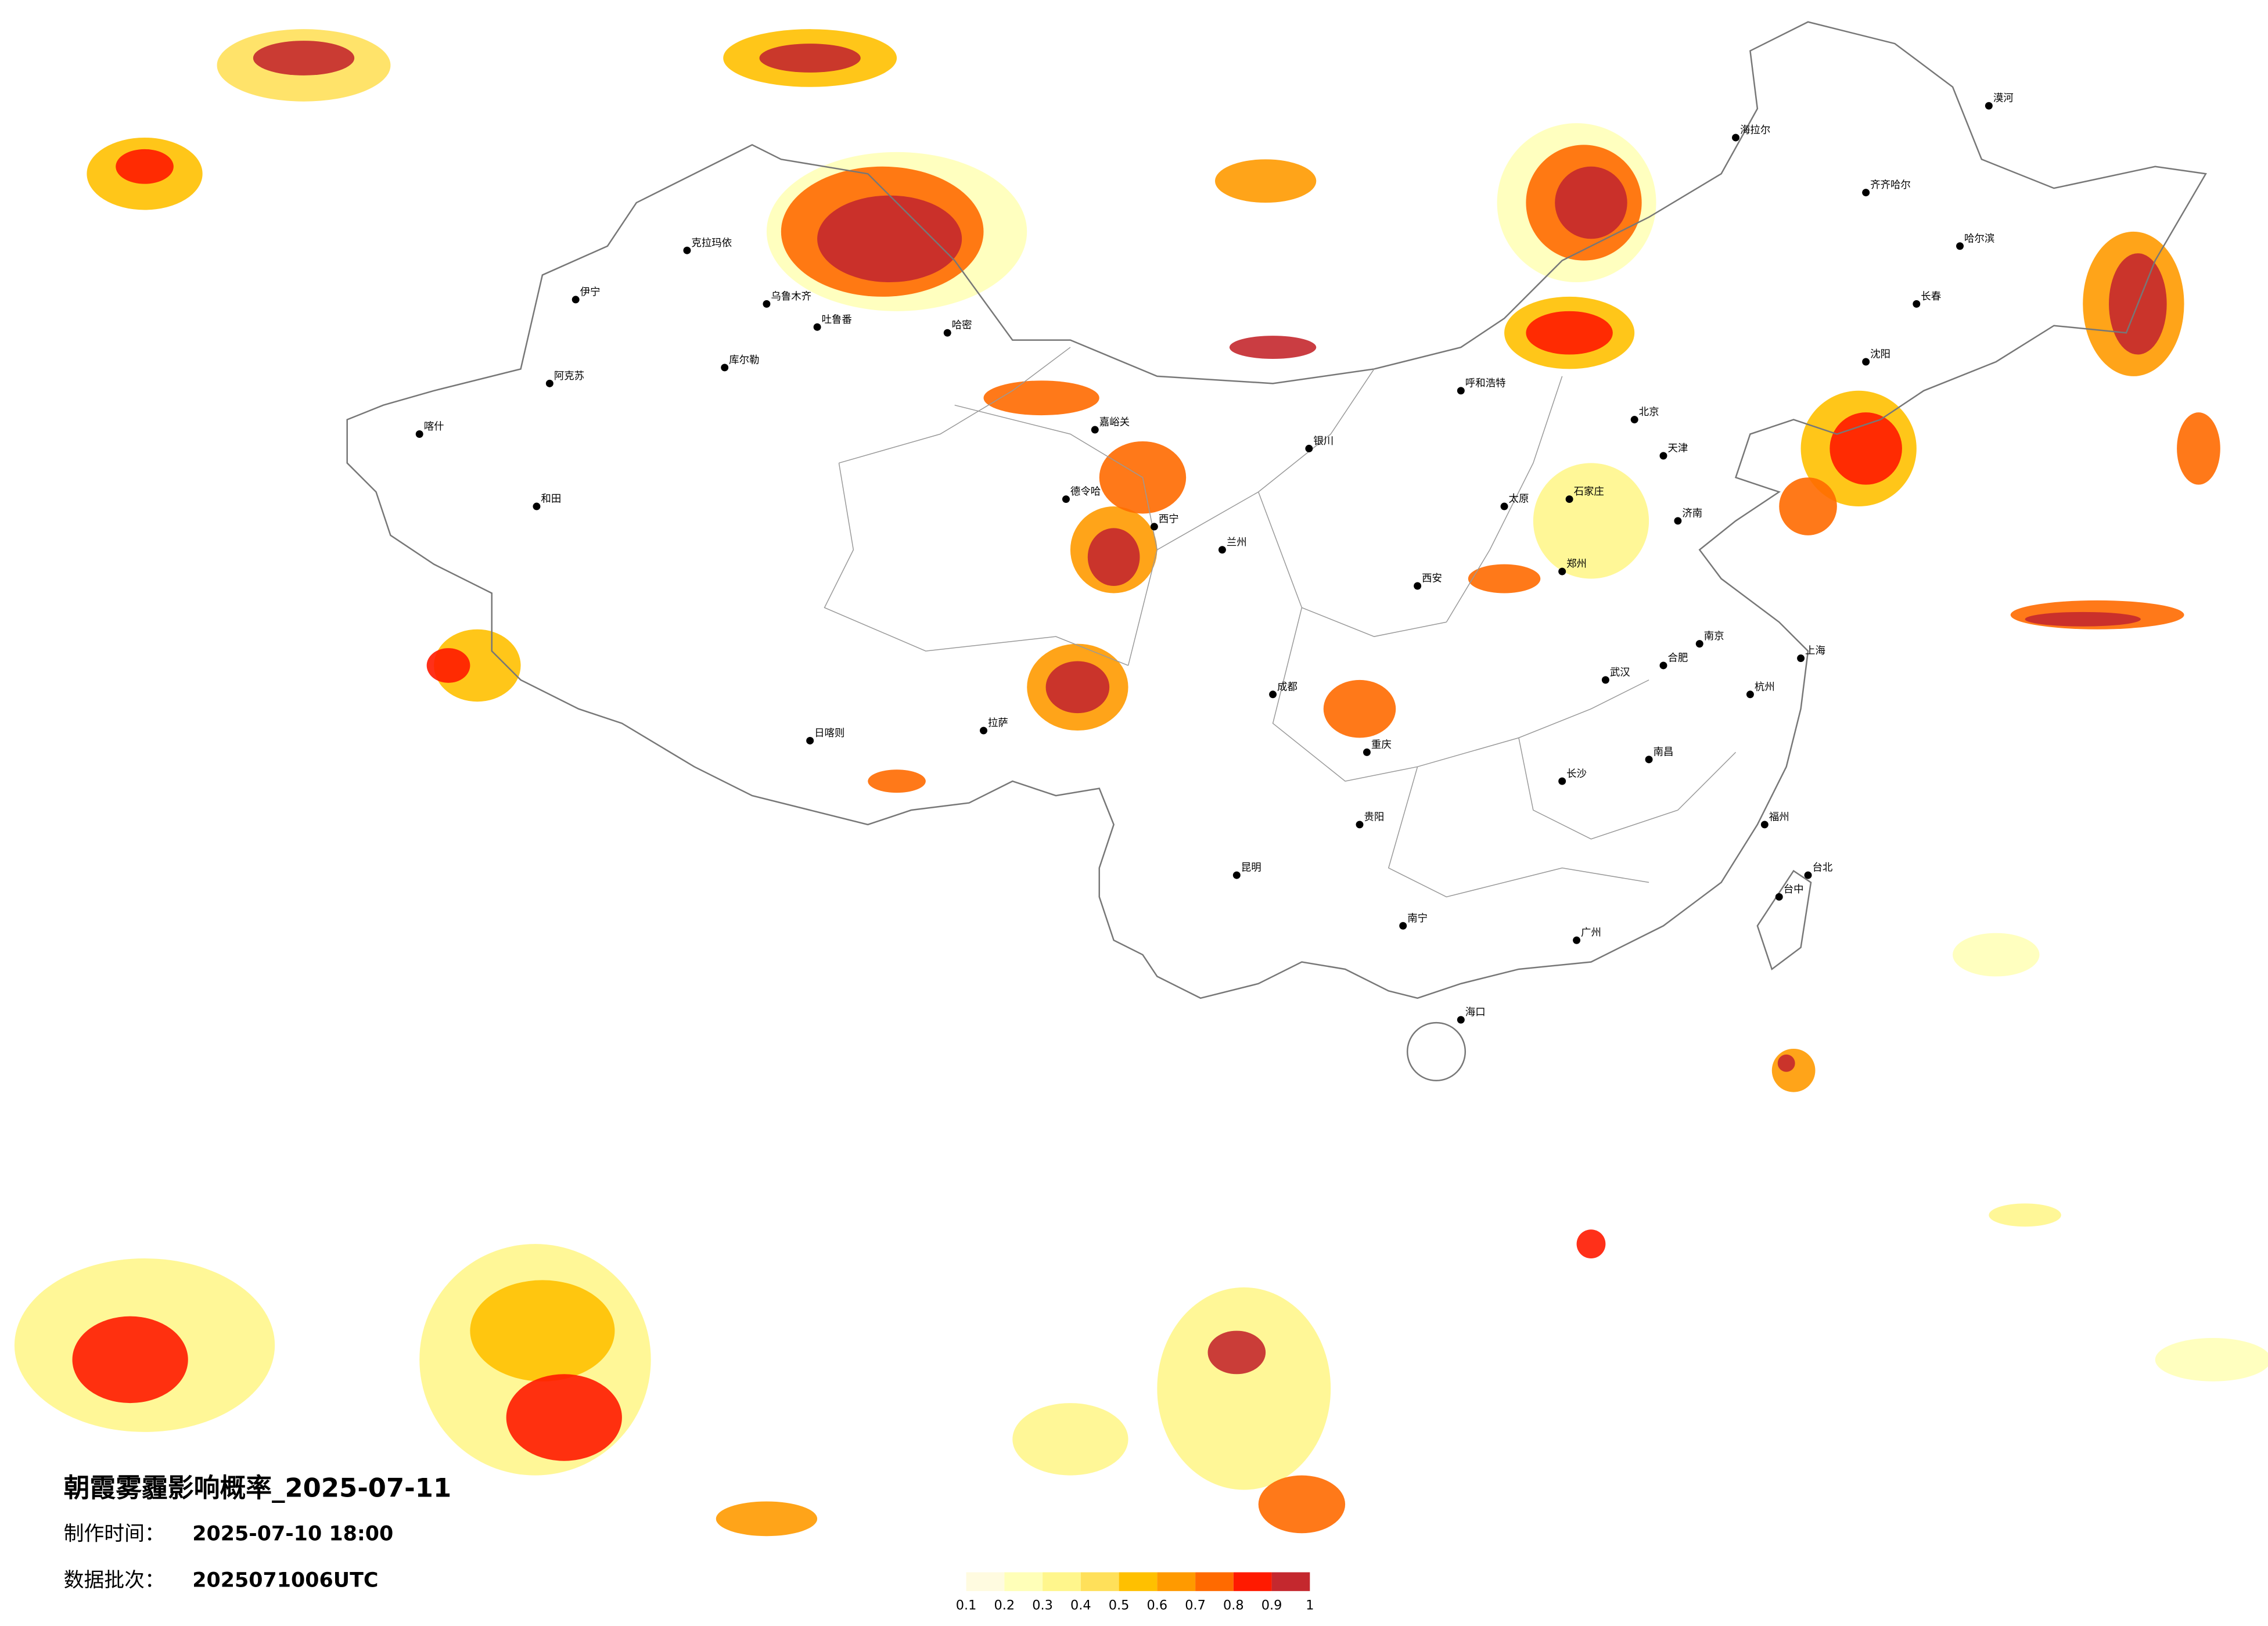  Describe the element at coordinates (998, 723) in the screenshot. I see `city-label: 拉萨` at that location.